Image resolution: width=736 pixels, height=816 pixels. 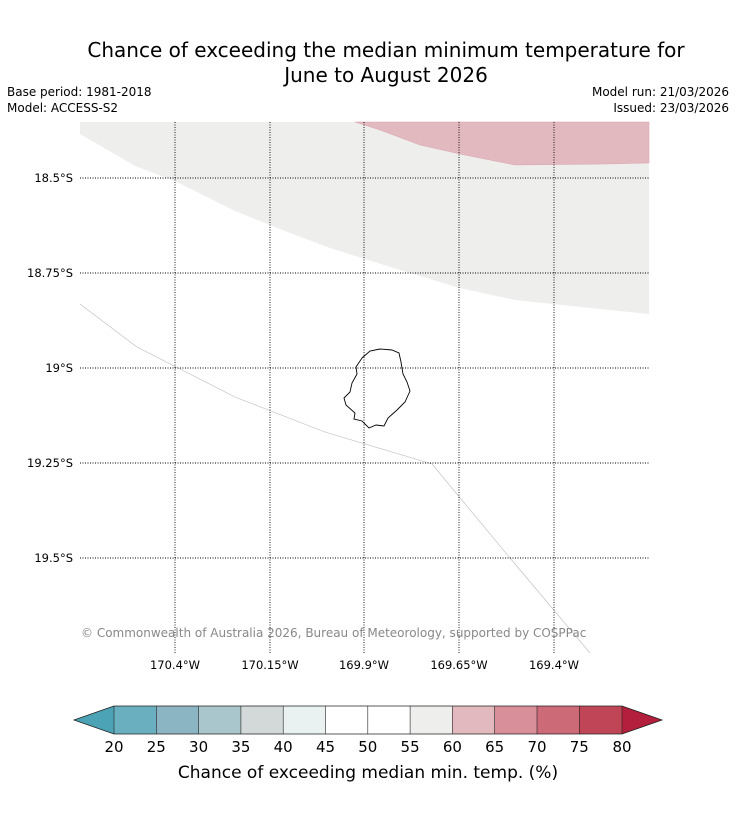 I want to click on issued-date: Issued: 23/03/2026, so click(x=671, y=108).